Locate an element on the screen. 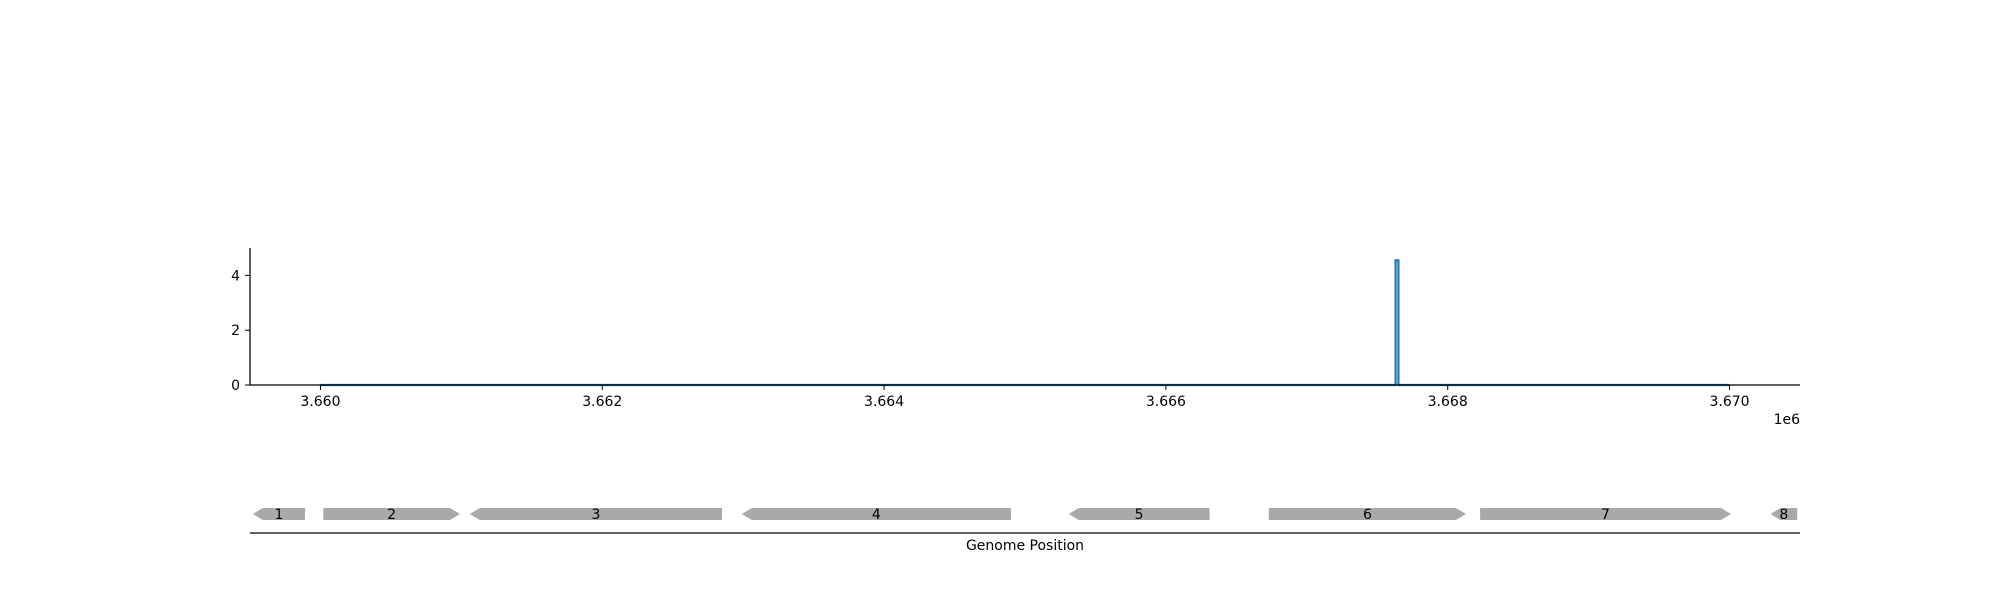 The height and width of the screenshot is (600, 2000). gene-label: 1 is located at coordinates (278, 515).